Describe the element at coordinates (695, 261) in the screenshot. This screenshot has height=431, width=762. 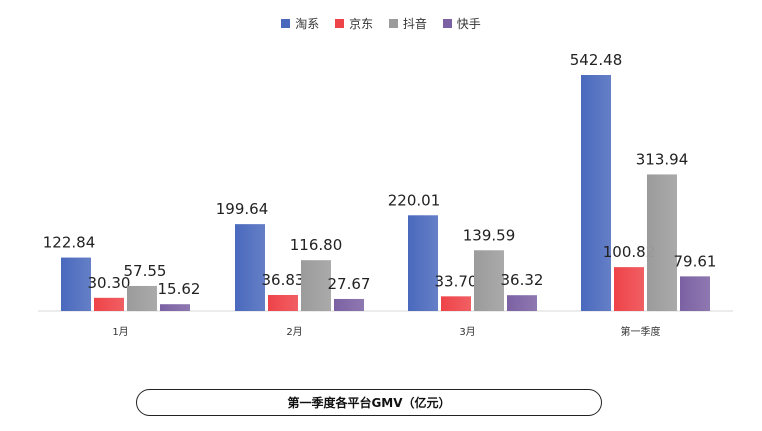
I see `value-label-kuaishou-q1: 79.61` at that location.